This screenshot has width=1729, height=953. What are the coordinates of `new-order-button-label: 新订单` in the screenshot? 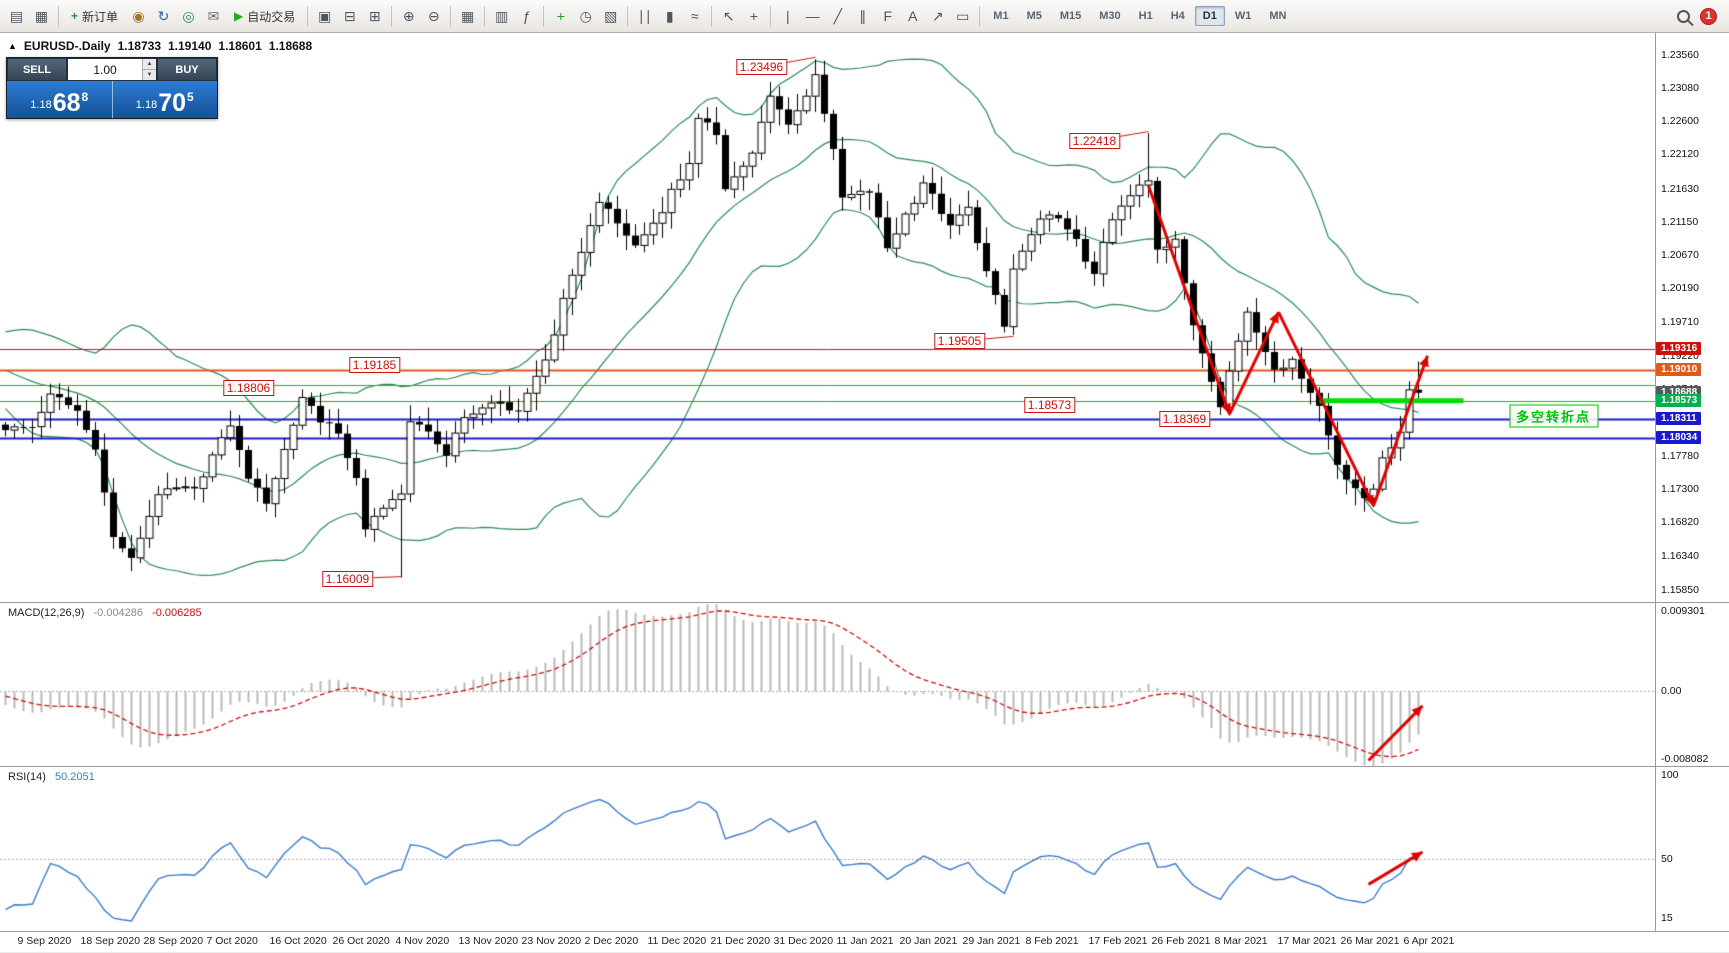 It's located at (100, 16).